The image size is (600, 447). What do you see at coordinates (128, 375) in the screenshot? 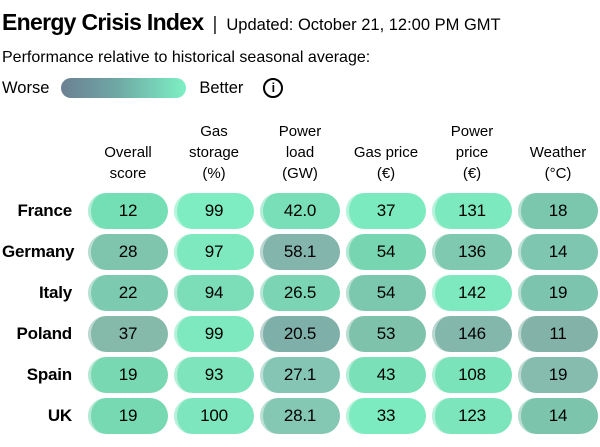
I see `cell-spain-overall-score: 19` at bounding box center [128, 375].